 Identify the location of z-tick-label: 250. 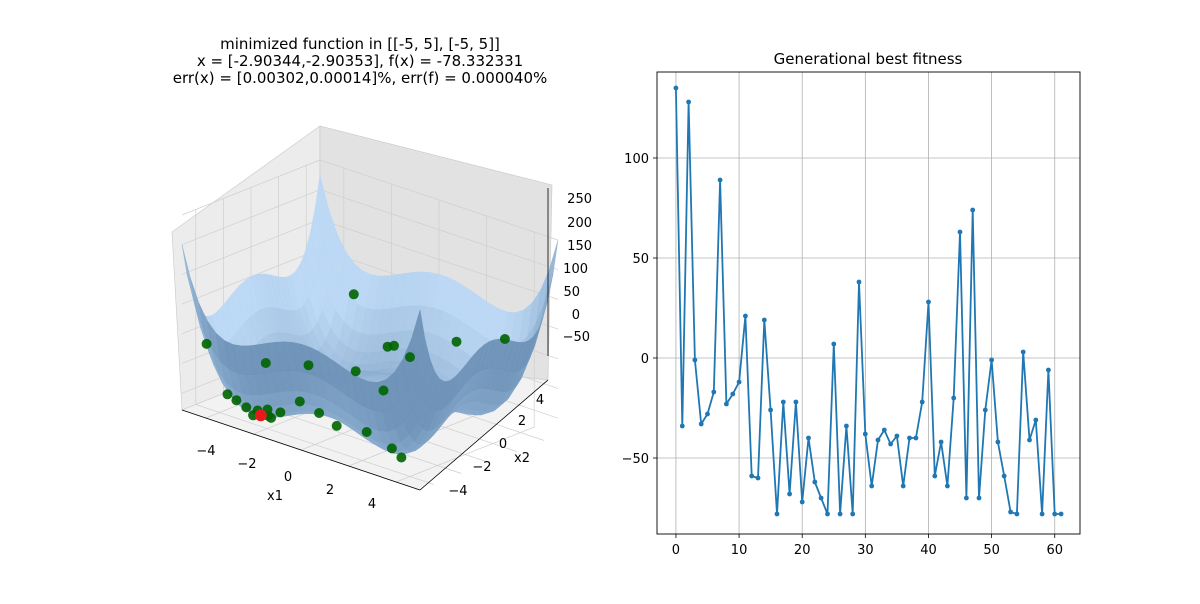
(579, 199).